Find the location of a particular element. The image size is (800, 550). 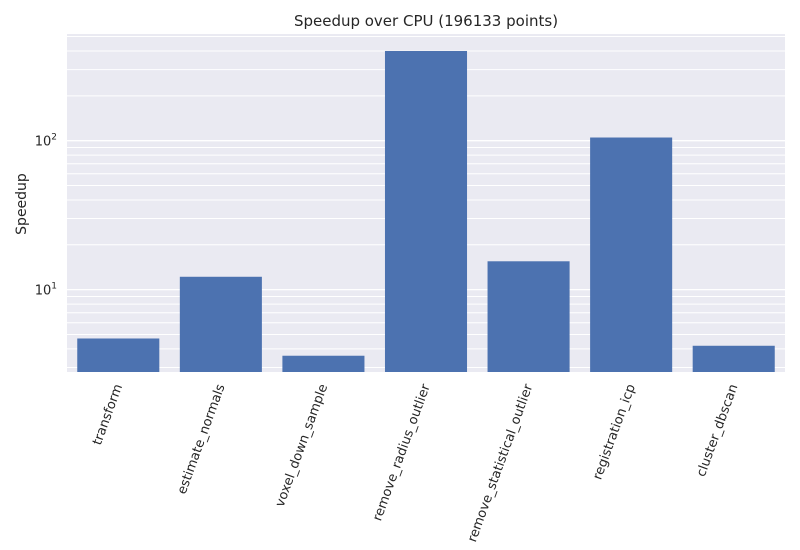

x-tick-label: remove_statistical_outlier is located at coordinates (500, 463).